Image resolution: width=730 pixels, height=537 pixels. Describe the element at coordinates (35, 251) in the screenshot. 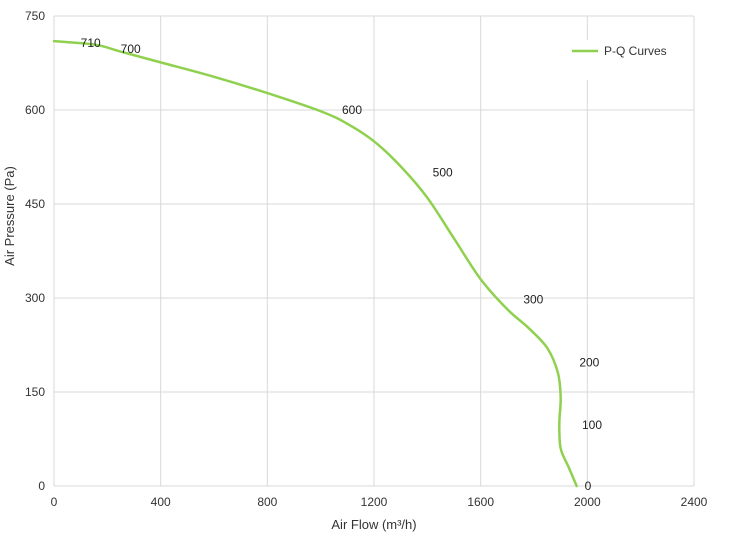

I see `y-axis-ticks: 0 150 300 450 600 750` at that location.